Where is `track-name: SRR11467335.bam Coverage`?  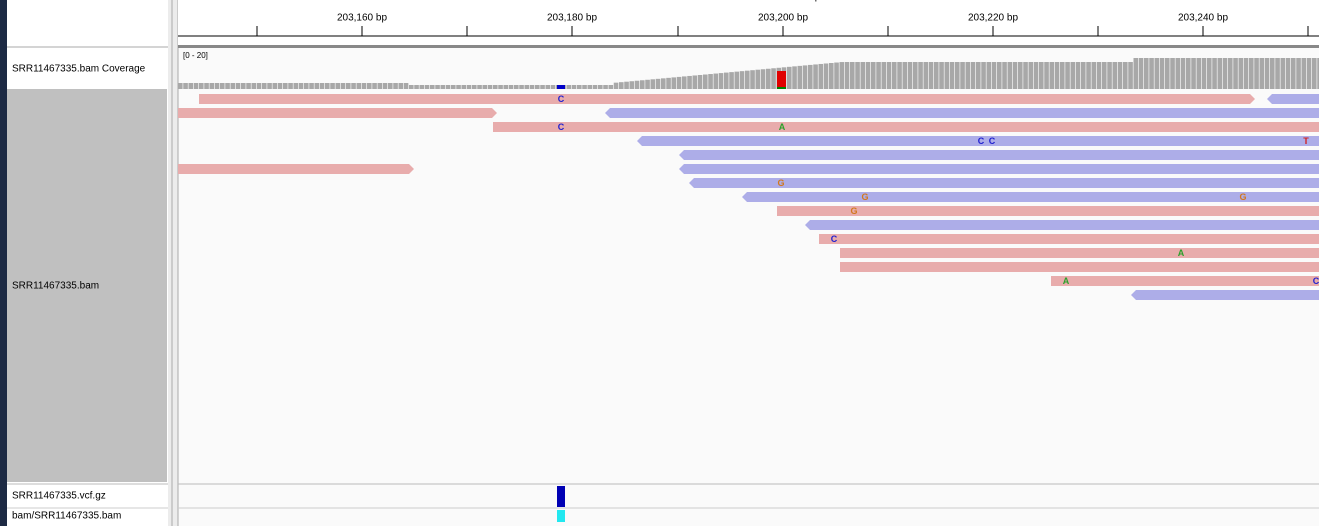
track-name: SRR11467335.bam Coverage is located at coordinates (79, 69).